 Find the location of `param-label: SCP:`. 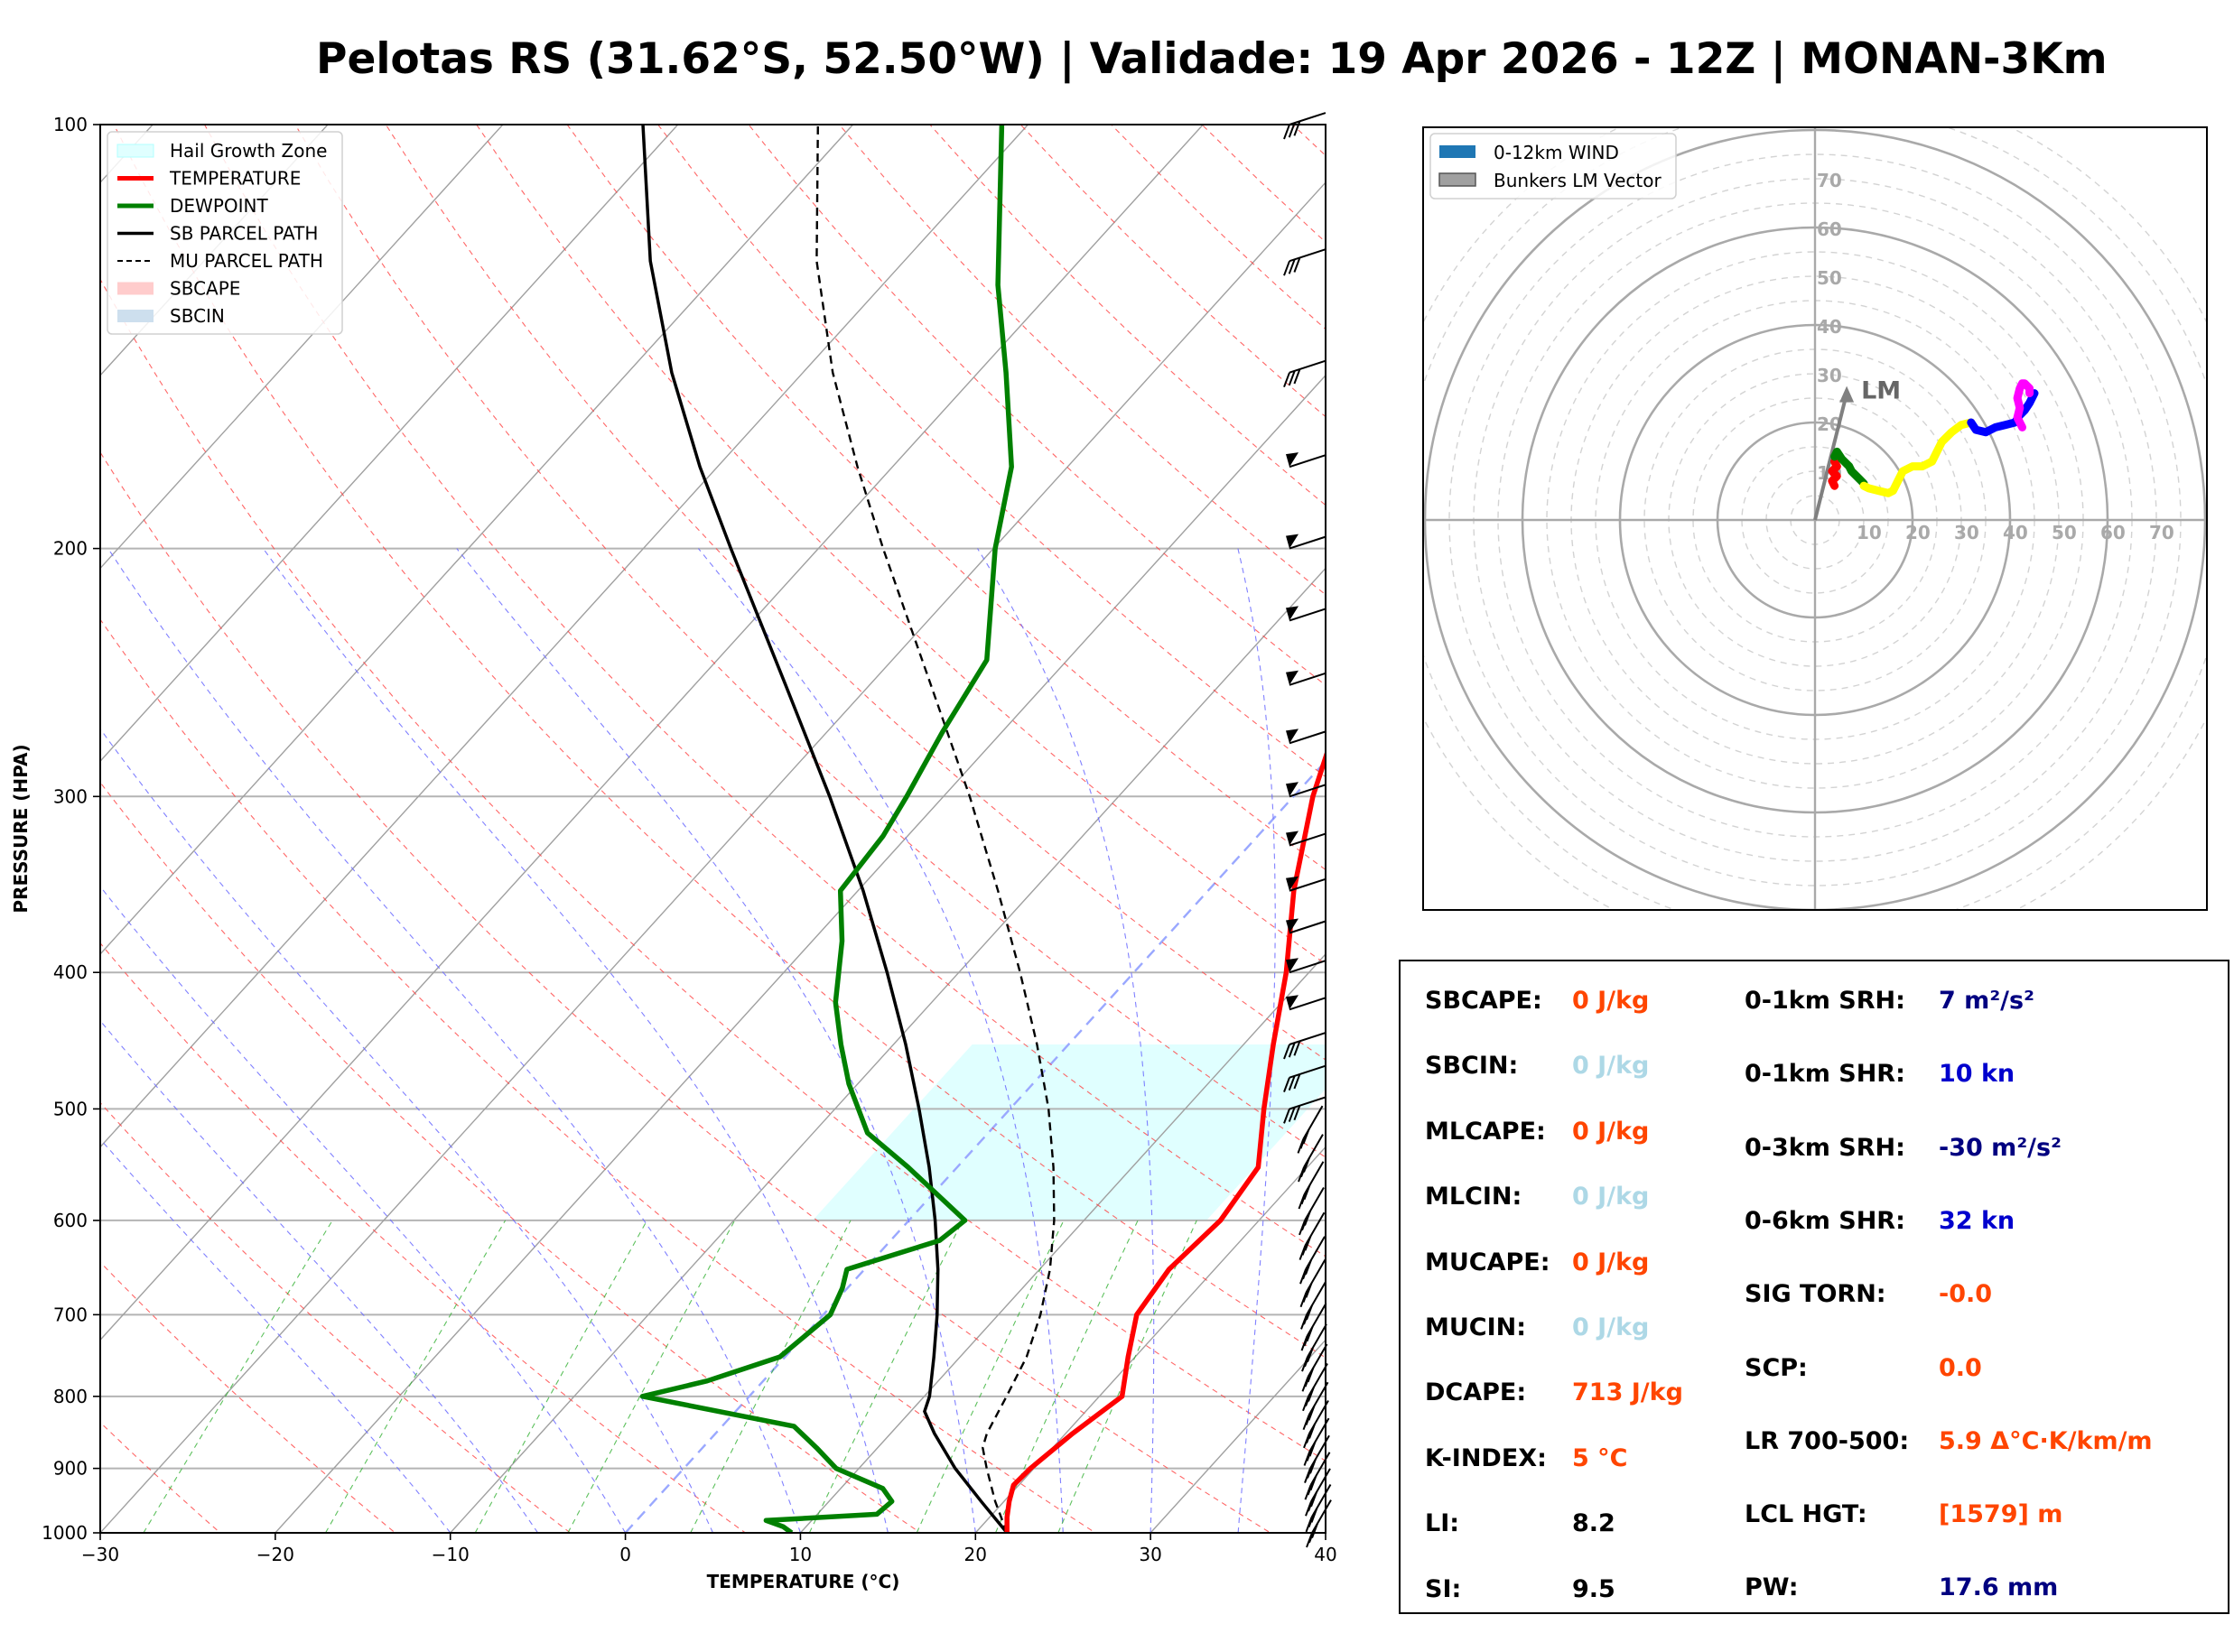

param-label: SCP: is located at coordinates (1776, 1367).